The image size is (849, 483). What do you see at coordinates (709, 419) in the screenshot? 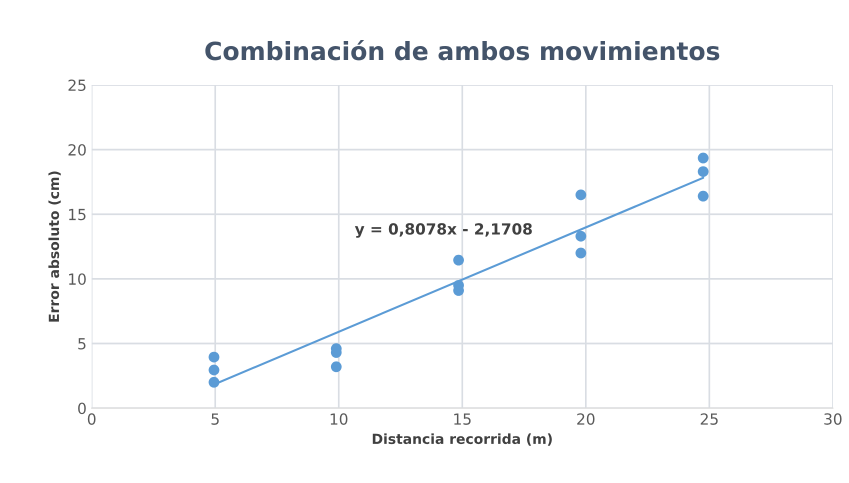
I see `x-tick-label: 25` at bounding box center [709, 419].